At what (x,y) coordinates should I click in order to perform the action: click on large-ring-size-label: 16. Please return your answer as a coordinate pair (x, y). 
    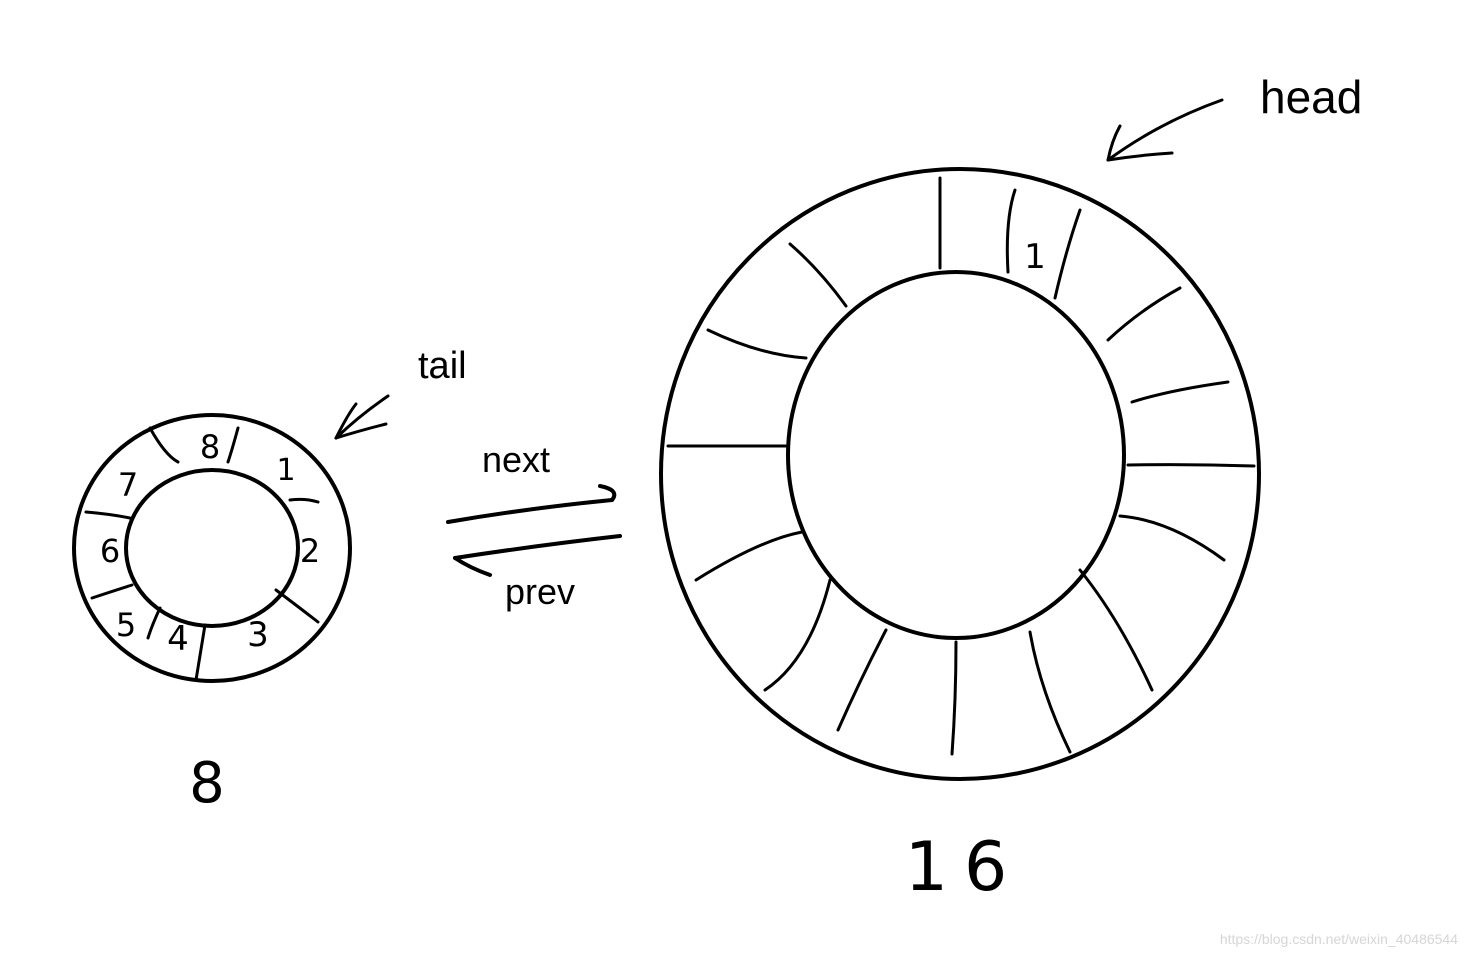
    Looking at the image, I should click on (964, 867).